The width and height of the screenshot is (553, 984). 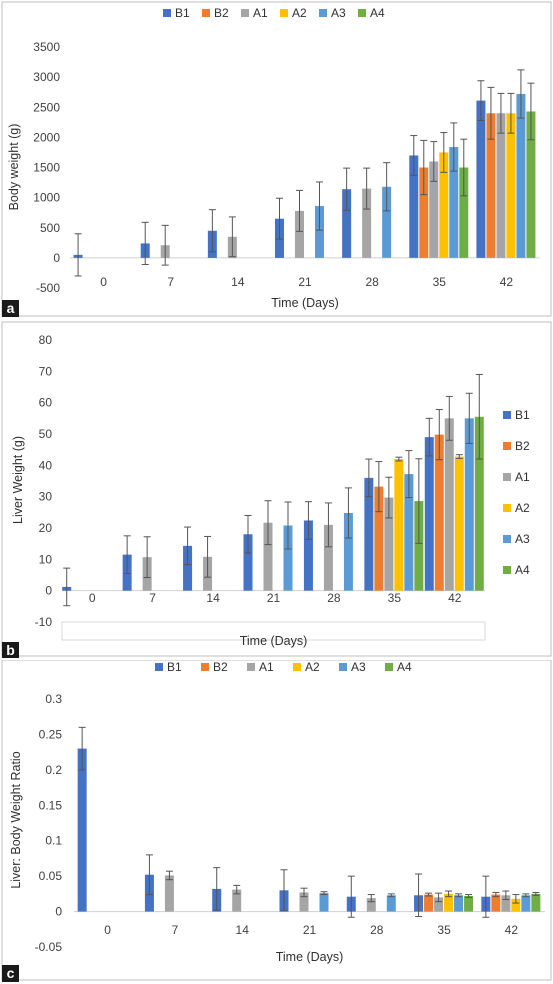 What do you see at coordinates (18, 480) in the screenshot?
I see `y-axis-title: Liver Weight (g)` at bounding box center [18, 480].